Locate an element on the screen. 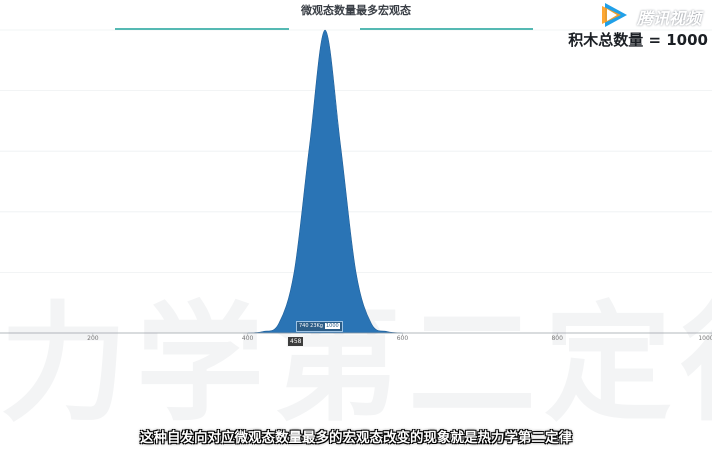 The image size is (712, 449). x-tick-label: 600 is located at coordinates (403, 338).